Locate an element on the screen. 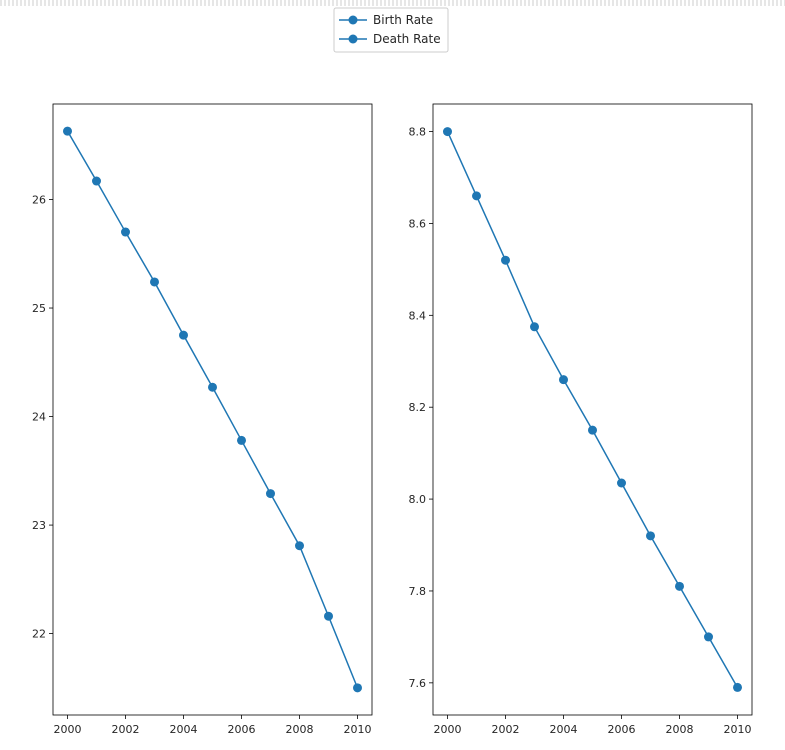  y-tick-label-birth-rate: 23 is located at coordinates (39, 525).